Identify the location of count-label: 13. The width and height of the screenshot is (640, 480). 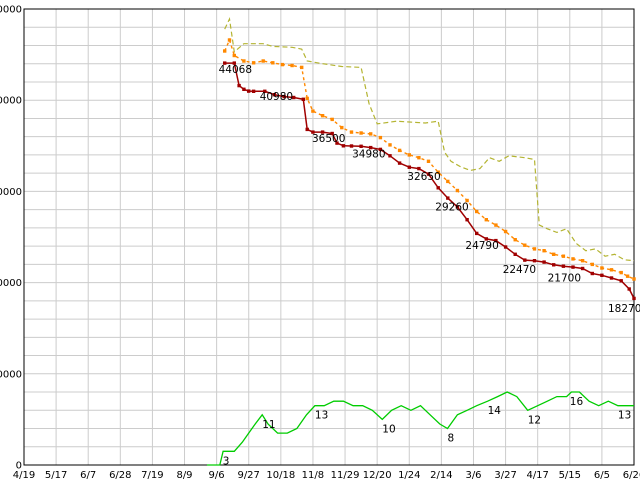
(624, 416).